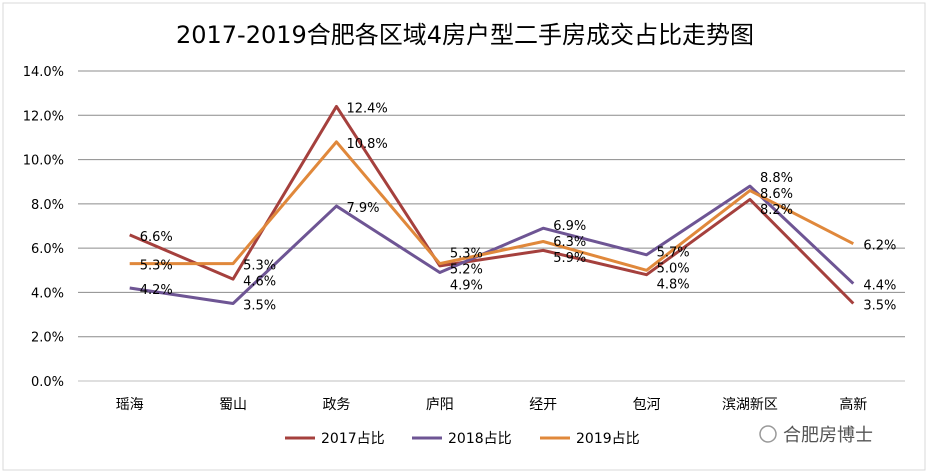 This screenshot has height=474, width=930. What do you see at coordinates (336, 405) in the screenshot?
I see `x-tick-label: 政务` at bounding box center [336, 405].